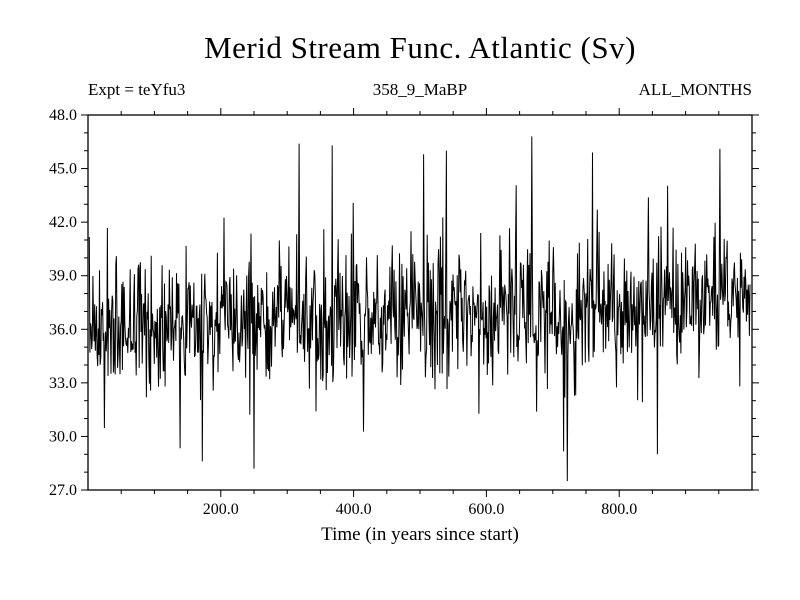 This screenshot has height=600, width=800. Describe the element at coordinates (137, 89) in the screenshot. I see `experiment-label: Expt = teYfu3` at that location.